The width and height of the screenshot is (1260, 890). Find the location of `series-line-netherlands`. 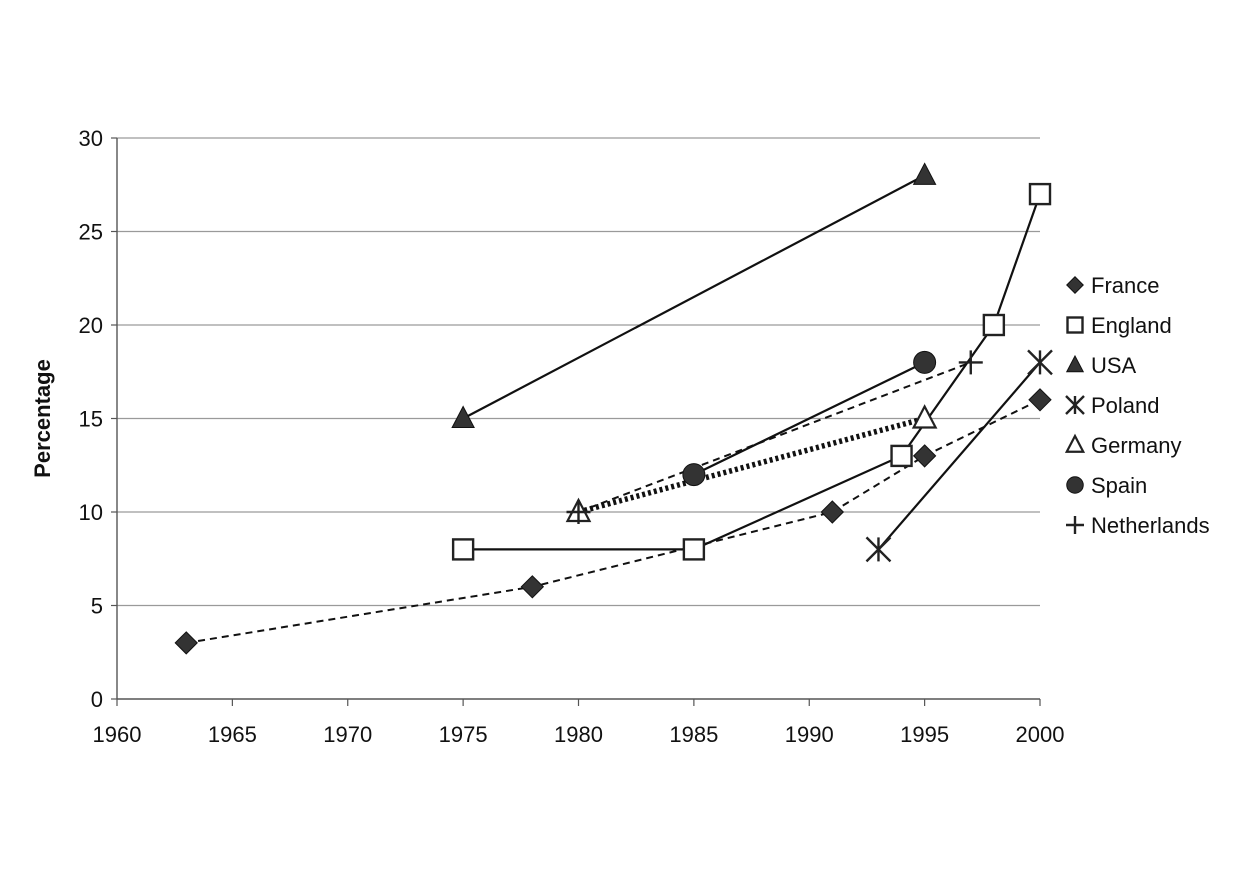

series-line-netherlands is located at coordinates (775, 437).